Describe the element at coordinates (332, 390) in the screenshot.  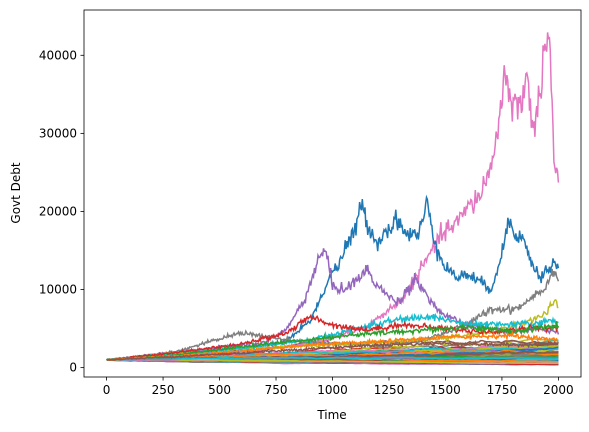
I see `x-tick-label: 1000` at that location.